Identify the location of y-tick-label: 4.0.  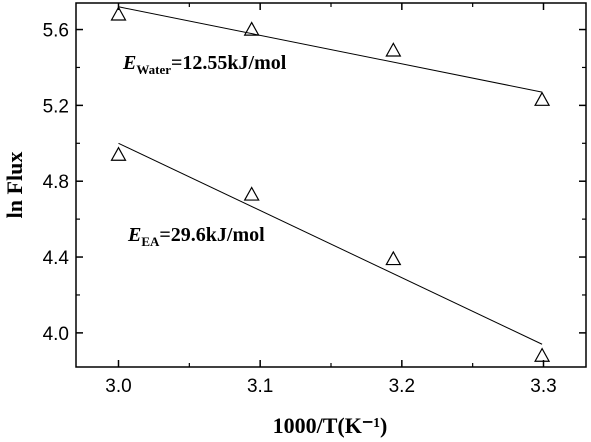
(56, 334).